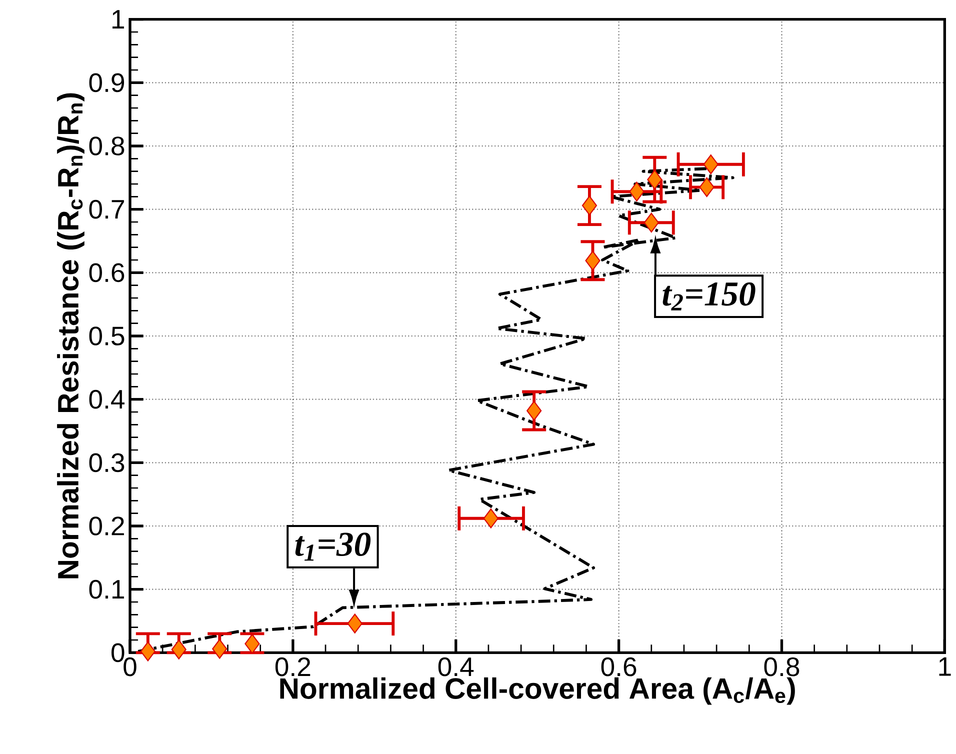 The height and width of the screenshot is (754, 956). Describe the element at coordinates (945, 666) in the screenshot. I see `x-tick-label: 1` at that location.